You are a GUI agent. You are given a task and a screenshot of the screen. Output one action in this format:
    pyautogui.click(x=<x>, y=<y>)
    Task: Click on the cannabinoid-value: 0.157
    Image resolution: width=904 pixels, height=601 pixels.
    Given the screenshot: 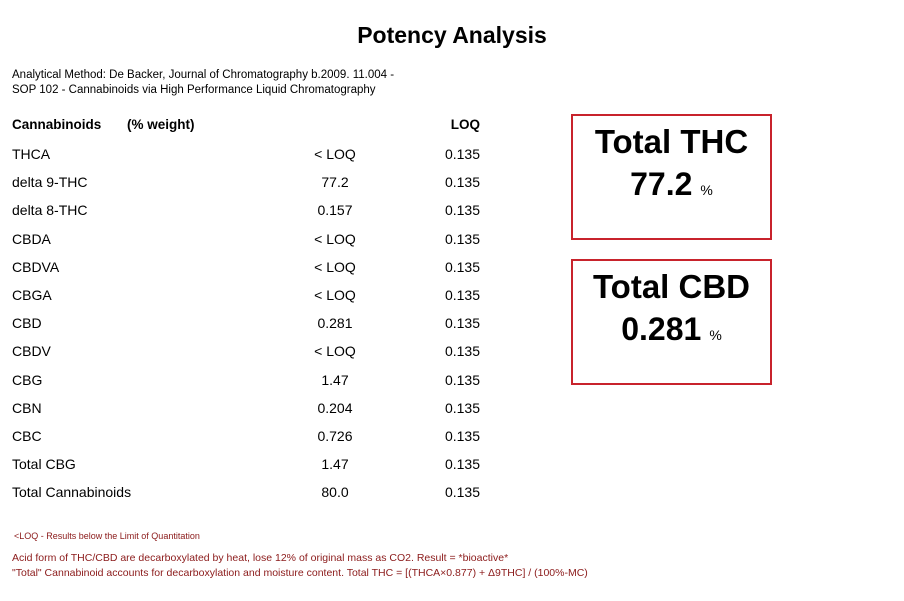 What is the action you would take?
    pyautogui.click(x=335, y=210)
    